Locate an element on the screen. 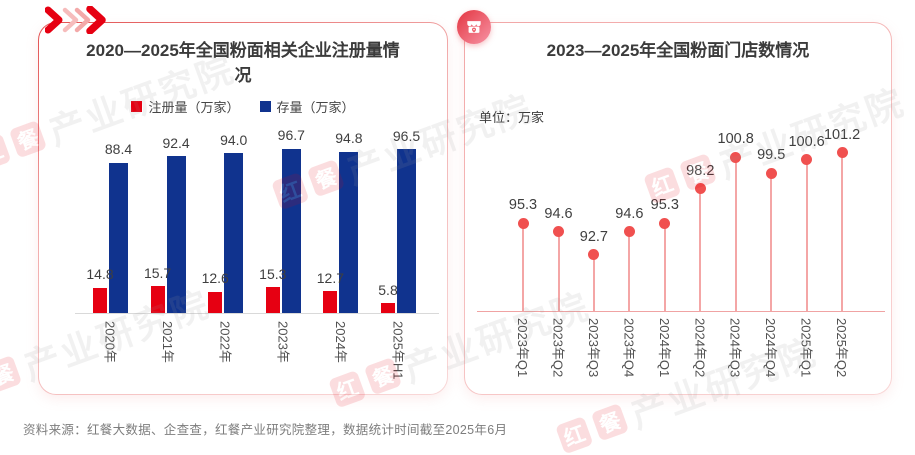  category-label: 2023年Q4 is located at coordinates (629, 348).